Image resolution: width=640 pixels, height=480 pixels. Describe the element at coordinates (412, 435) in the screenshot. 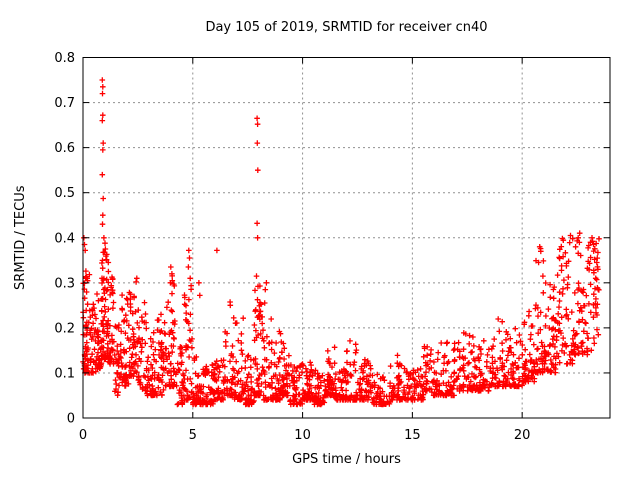

I see `x-tick-label: 15` at that location.